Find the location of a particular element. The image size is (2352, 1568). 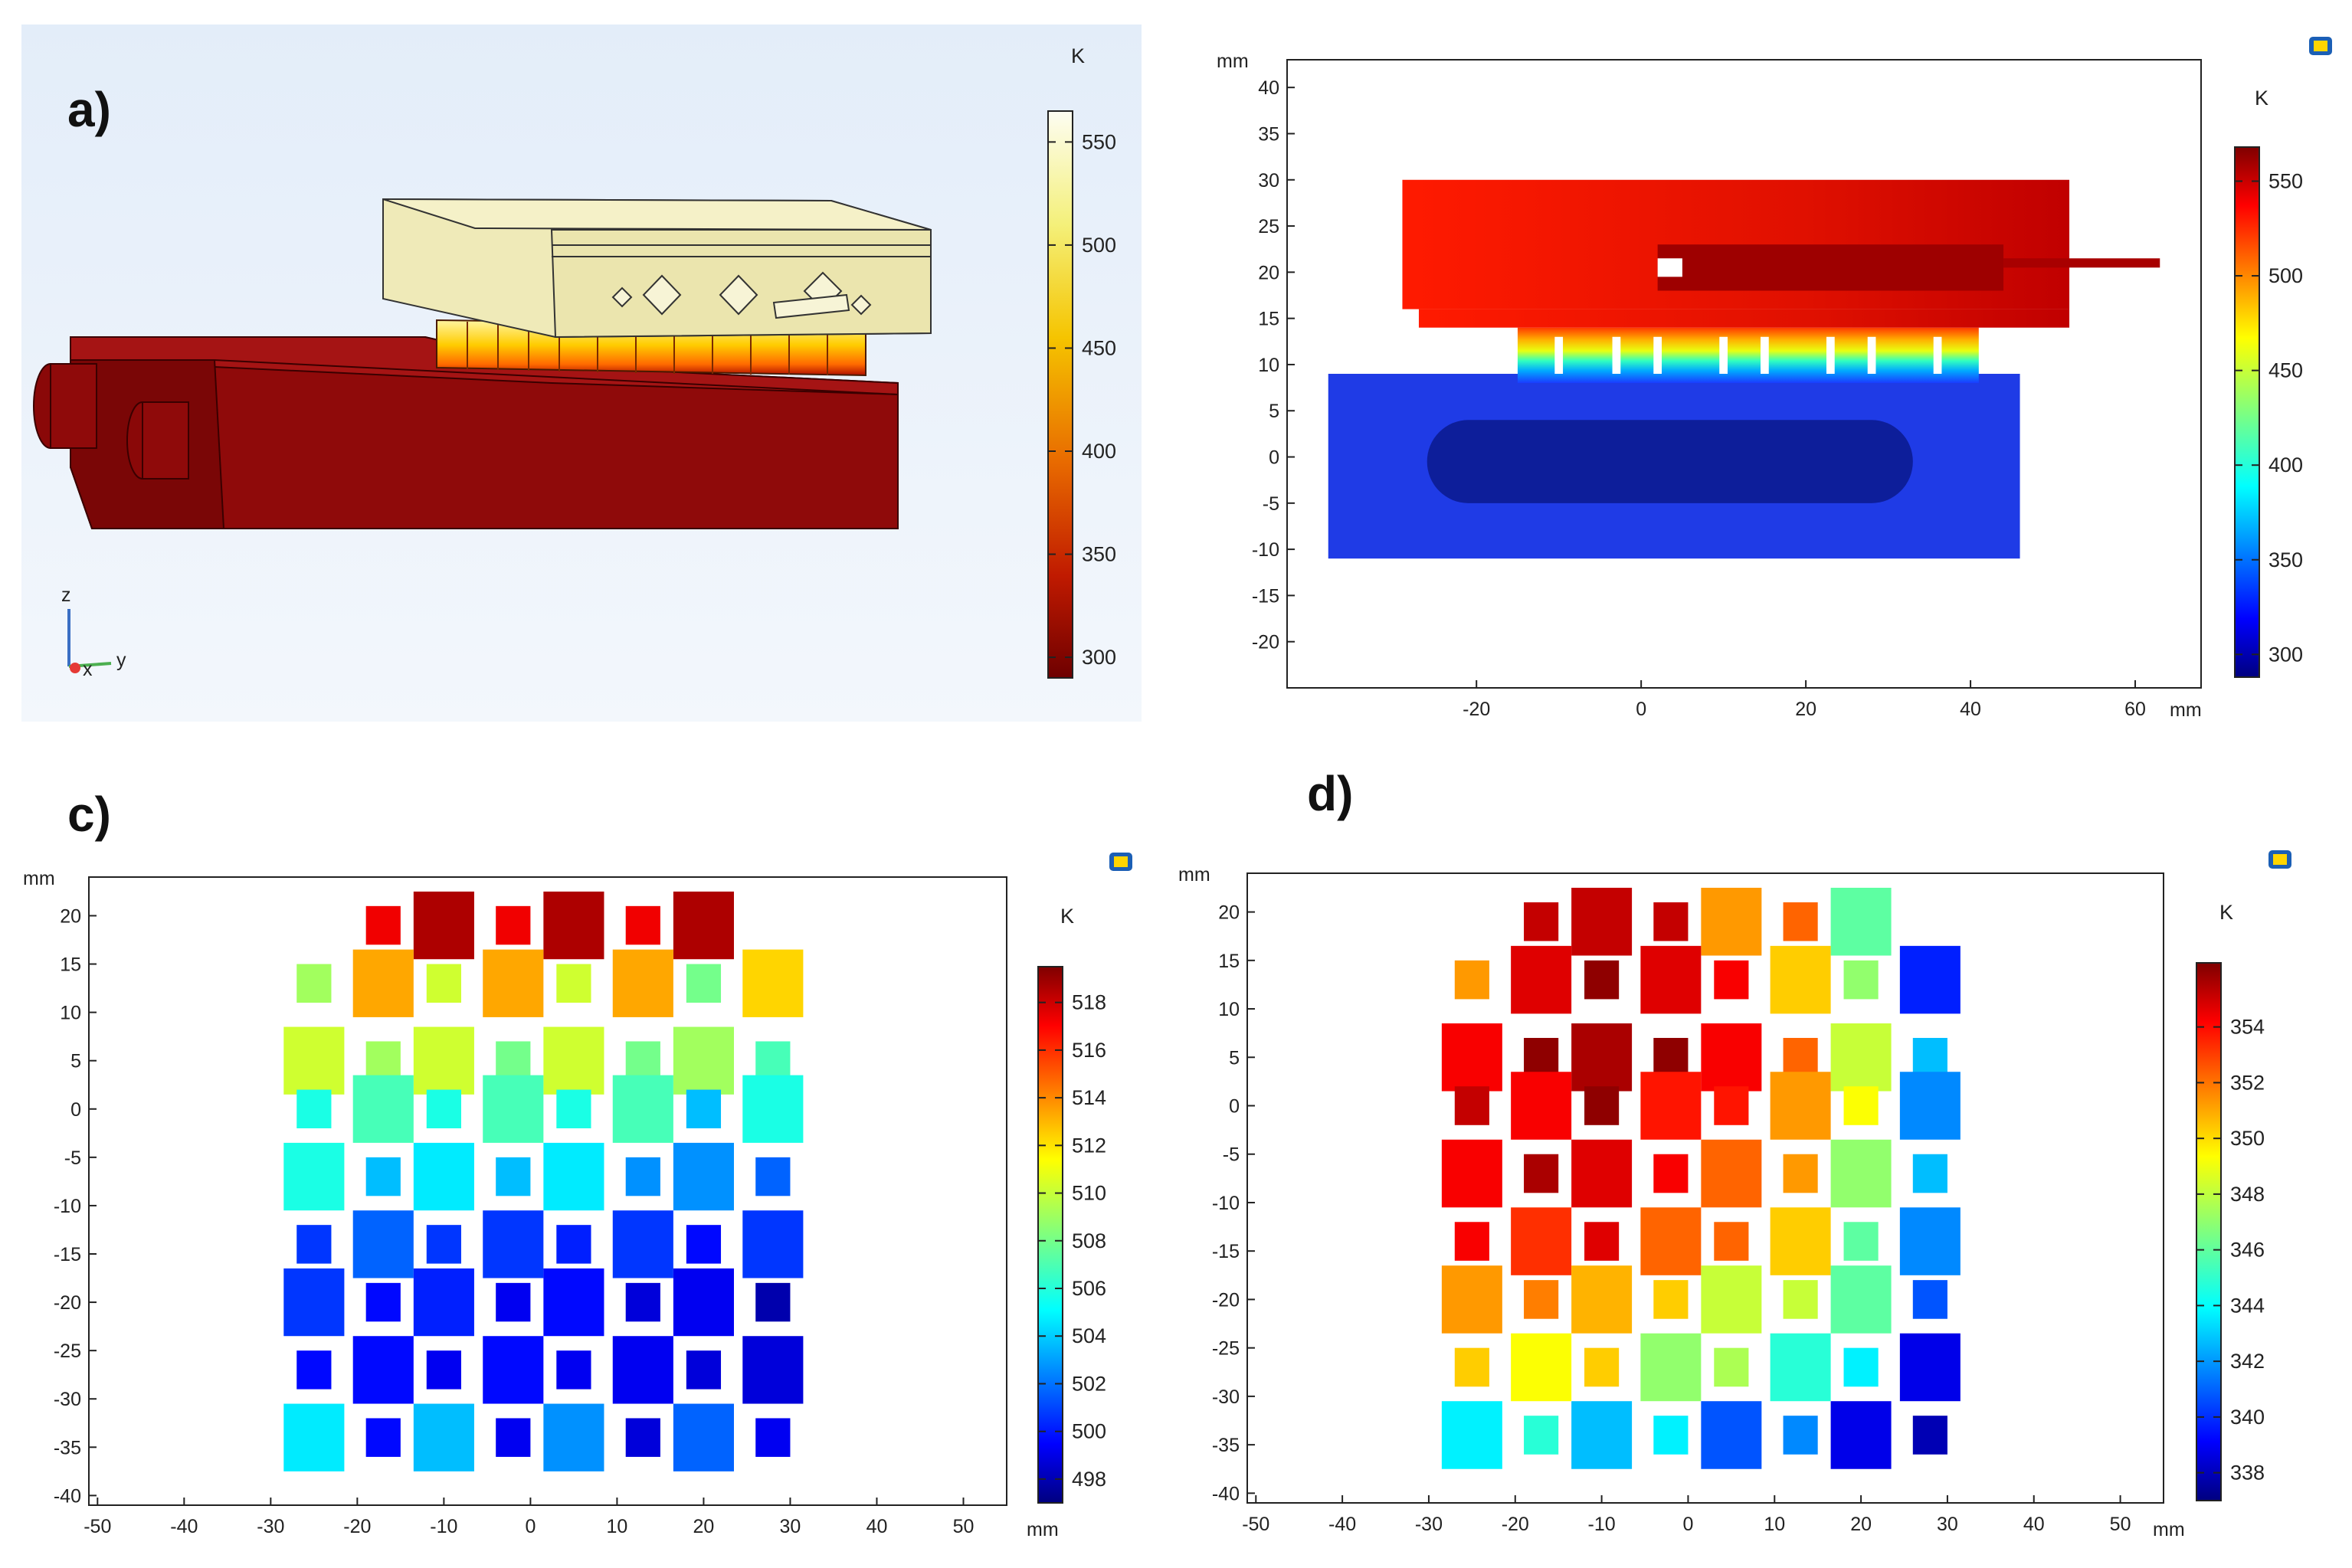

y-tick-label: -30 is located at coordinates (68, 1399).